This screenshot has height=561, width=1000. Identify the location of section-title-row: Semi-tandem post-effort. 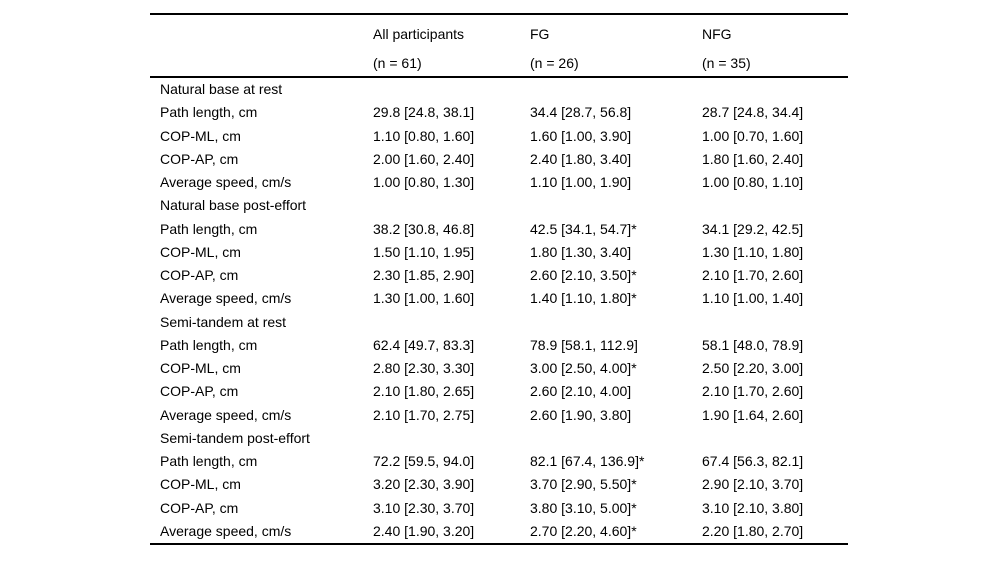
(499, 438).